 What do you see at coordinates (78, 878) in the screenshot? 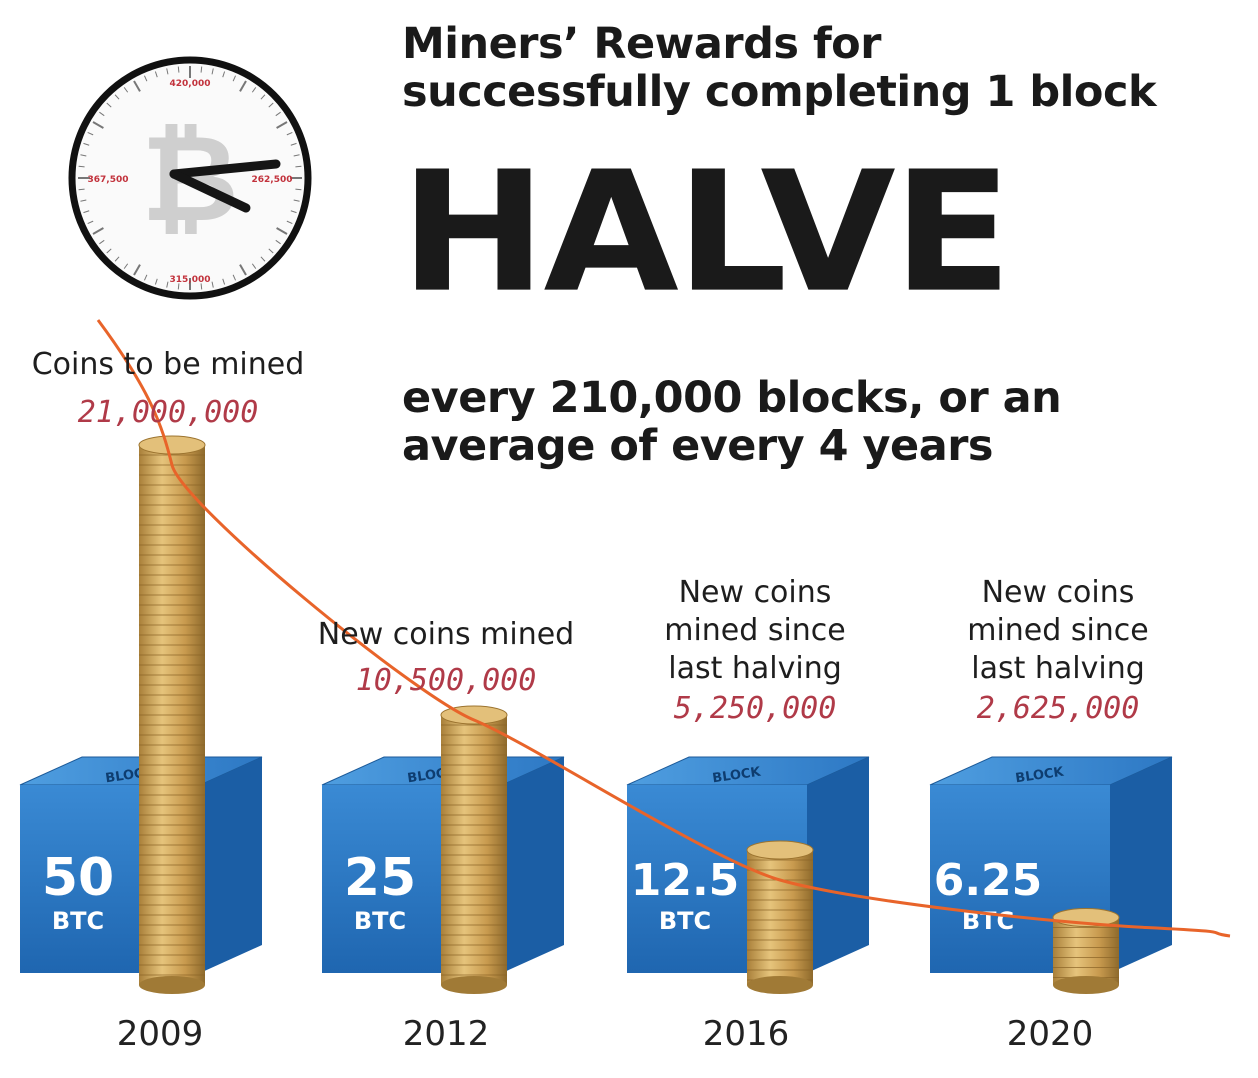
I see `block-amount: 50` at bounding box center [78, 878].